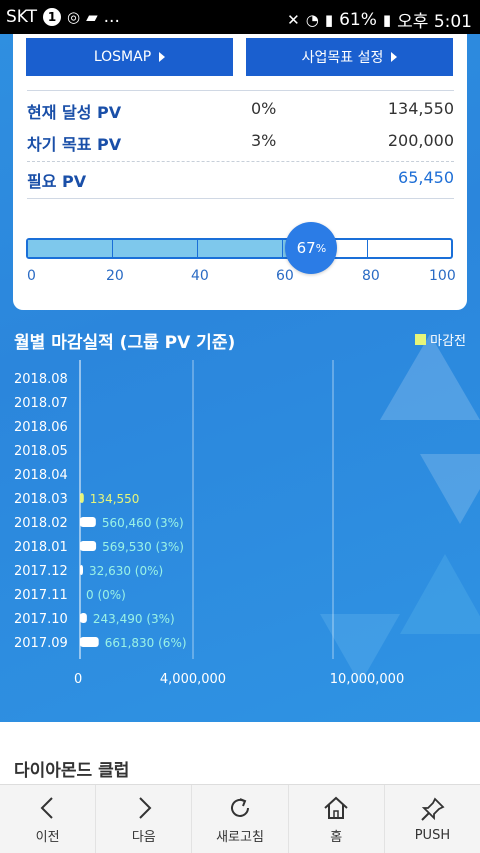 This screenshot has width=480, height=853. What do you see at coordinates (143, 837) in the screenshot?
I see `nav-forward-label: 다음` at bounding box center [143, 837].